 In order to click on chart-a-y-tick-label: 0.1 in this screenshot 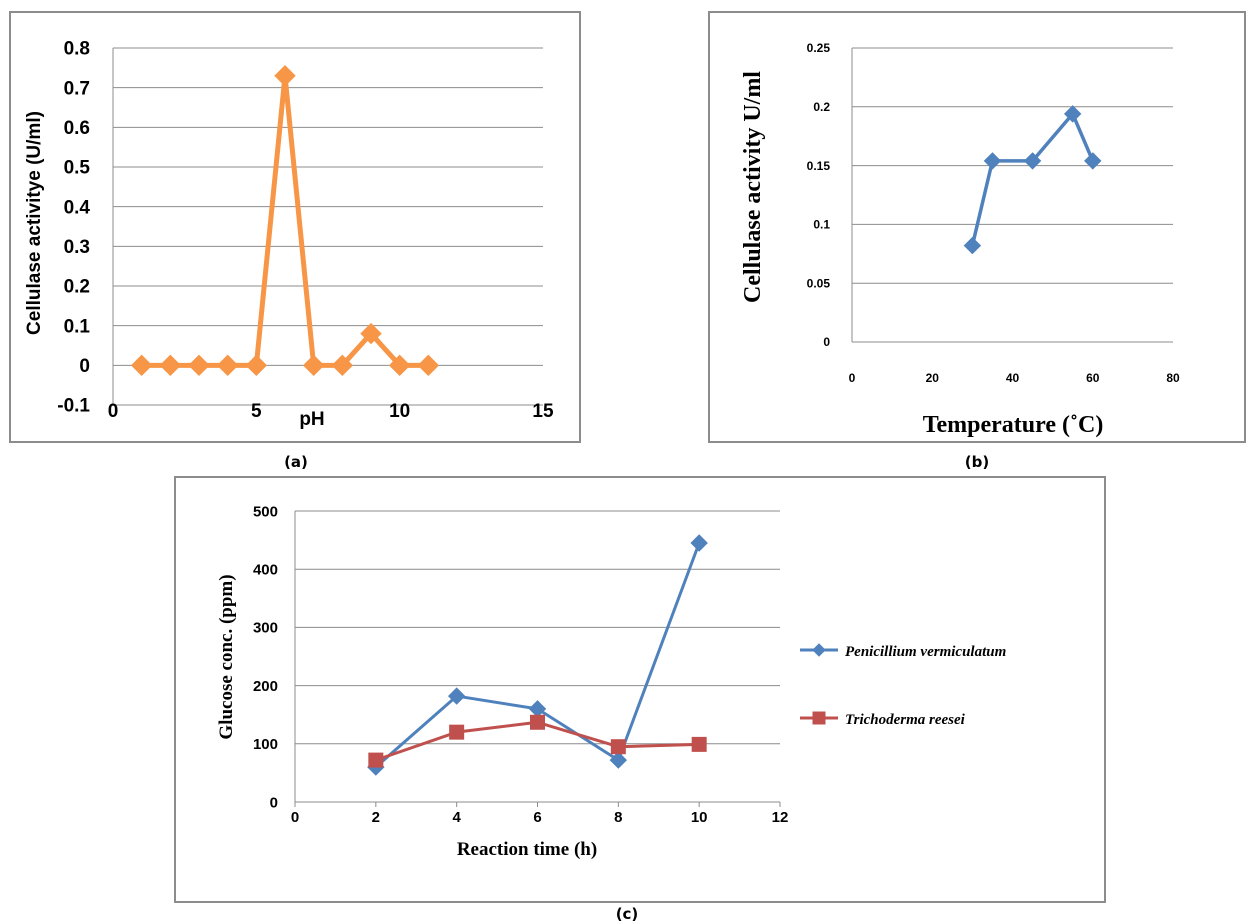, I will do `click(77, 326)`.